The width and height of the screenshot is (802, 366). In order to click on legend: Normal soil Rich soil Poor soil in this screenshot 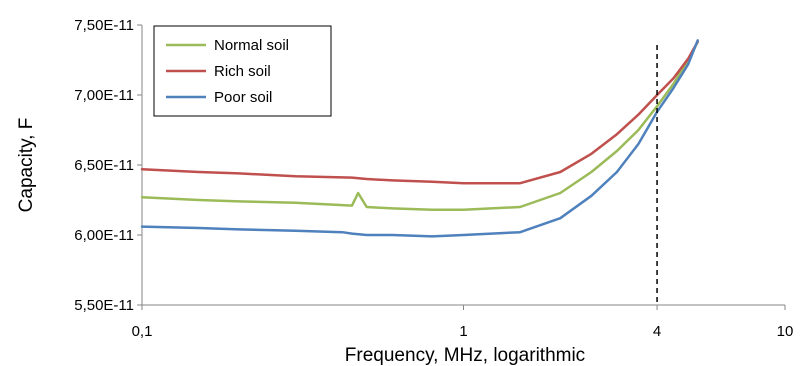, I will do `click(242, 71)`.